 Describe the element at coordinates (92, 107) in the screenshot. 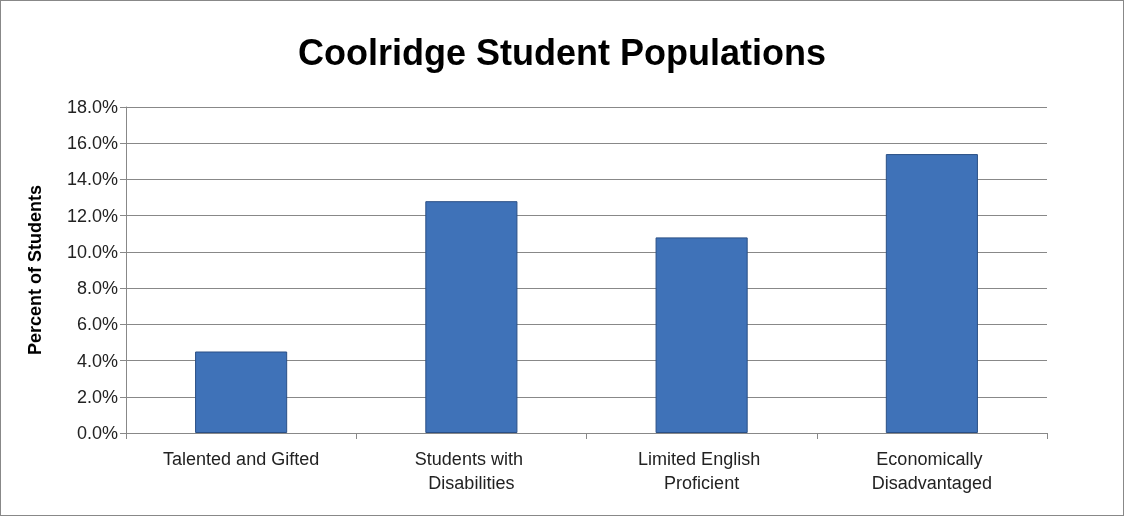

I see `y-tick-label: 18.0%` at that location.